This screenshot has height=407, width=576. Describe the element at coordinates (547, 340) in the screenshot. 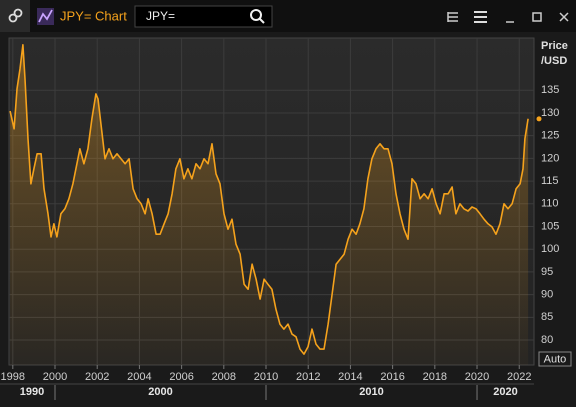

I see `y-tick-label: 80` at that location.